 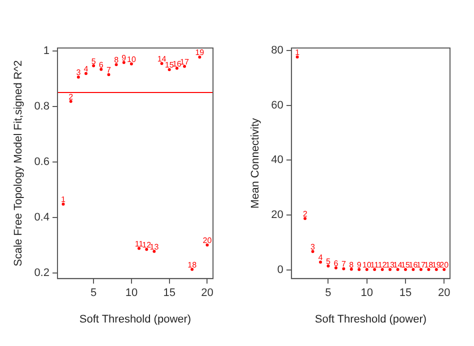 I want to click on y-tick-label: 40, so click(x=277, y=160).